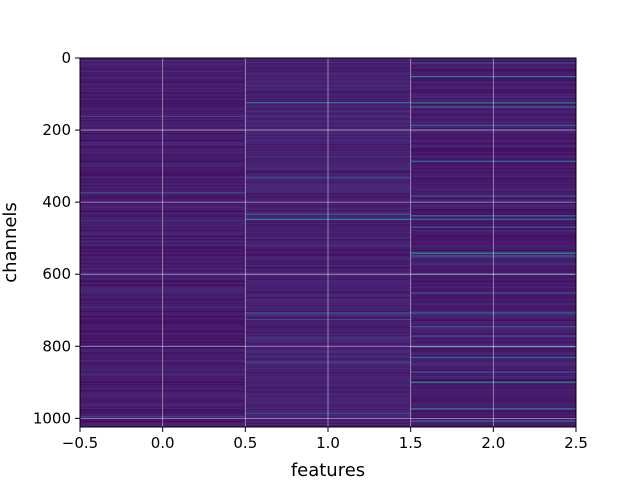  I want to click on x-tick-label: 2.5, so click(576, 443).